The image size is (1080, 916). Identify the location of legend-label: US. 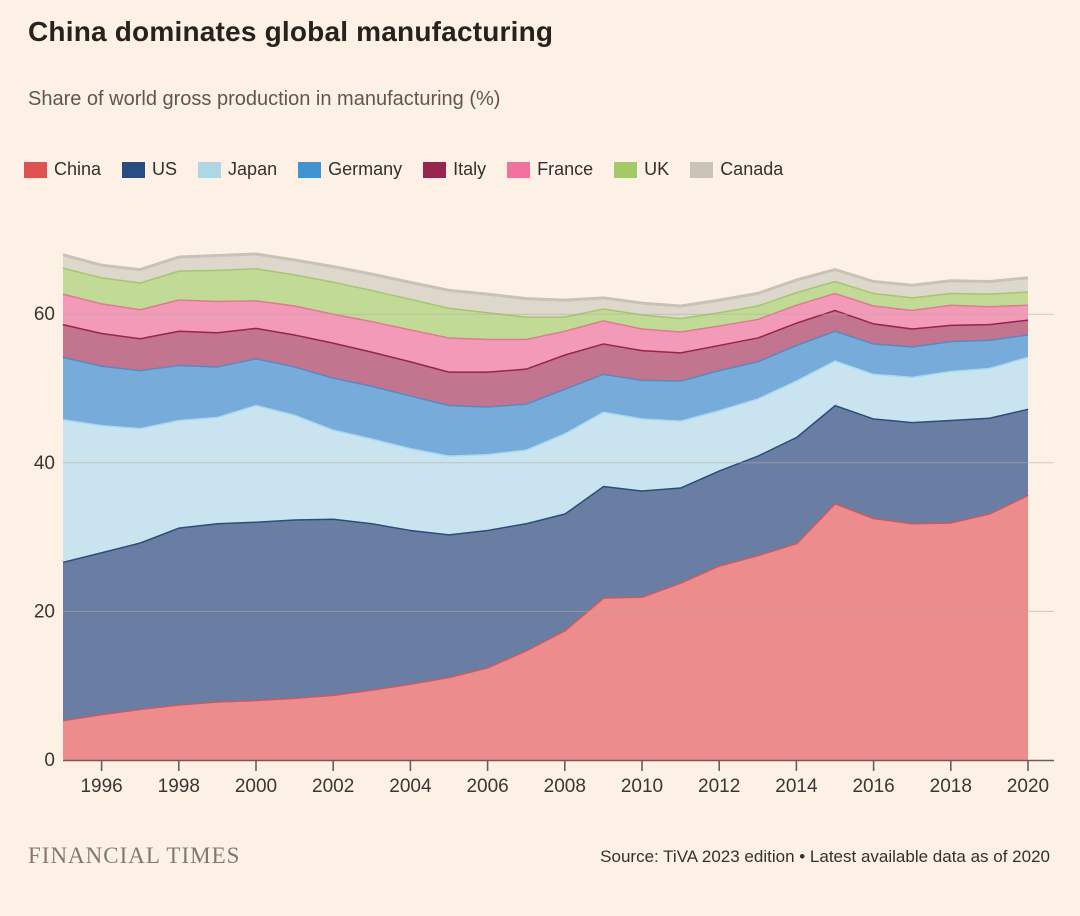
(165, 169).